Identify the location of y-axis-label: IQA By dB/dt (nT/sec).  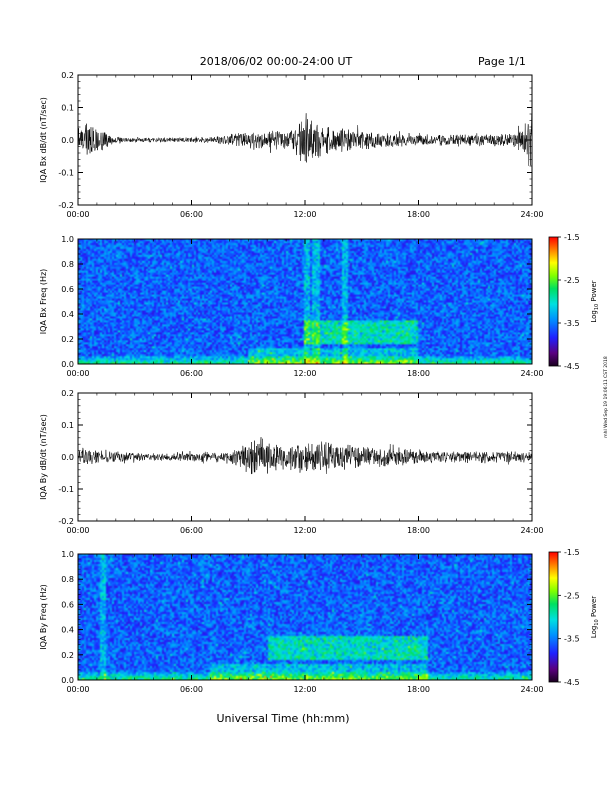
(43, 457).